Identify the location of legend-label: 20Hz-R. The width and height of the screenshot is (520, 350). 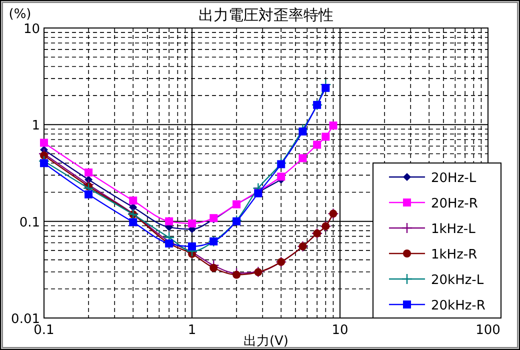
(454, 204).